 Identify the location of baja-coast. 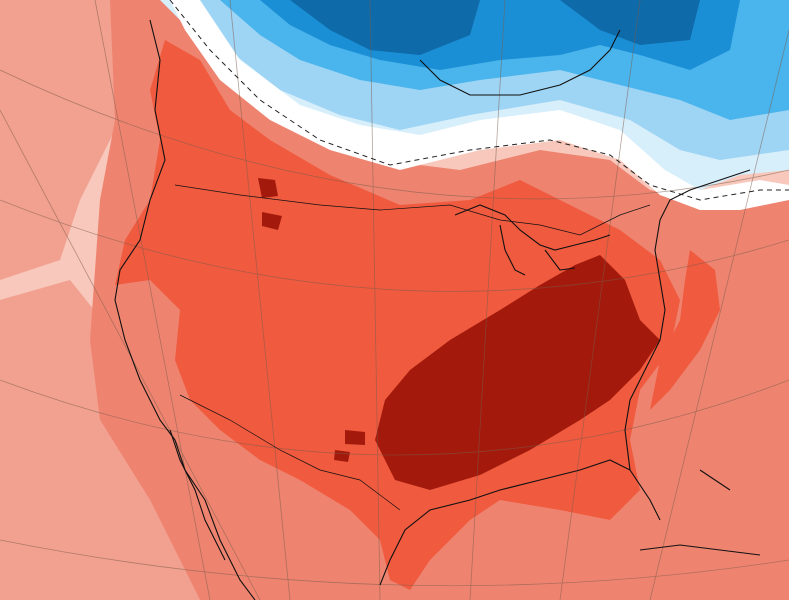
(197, 495).